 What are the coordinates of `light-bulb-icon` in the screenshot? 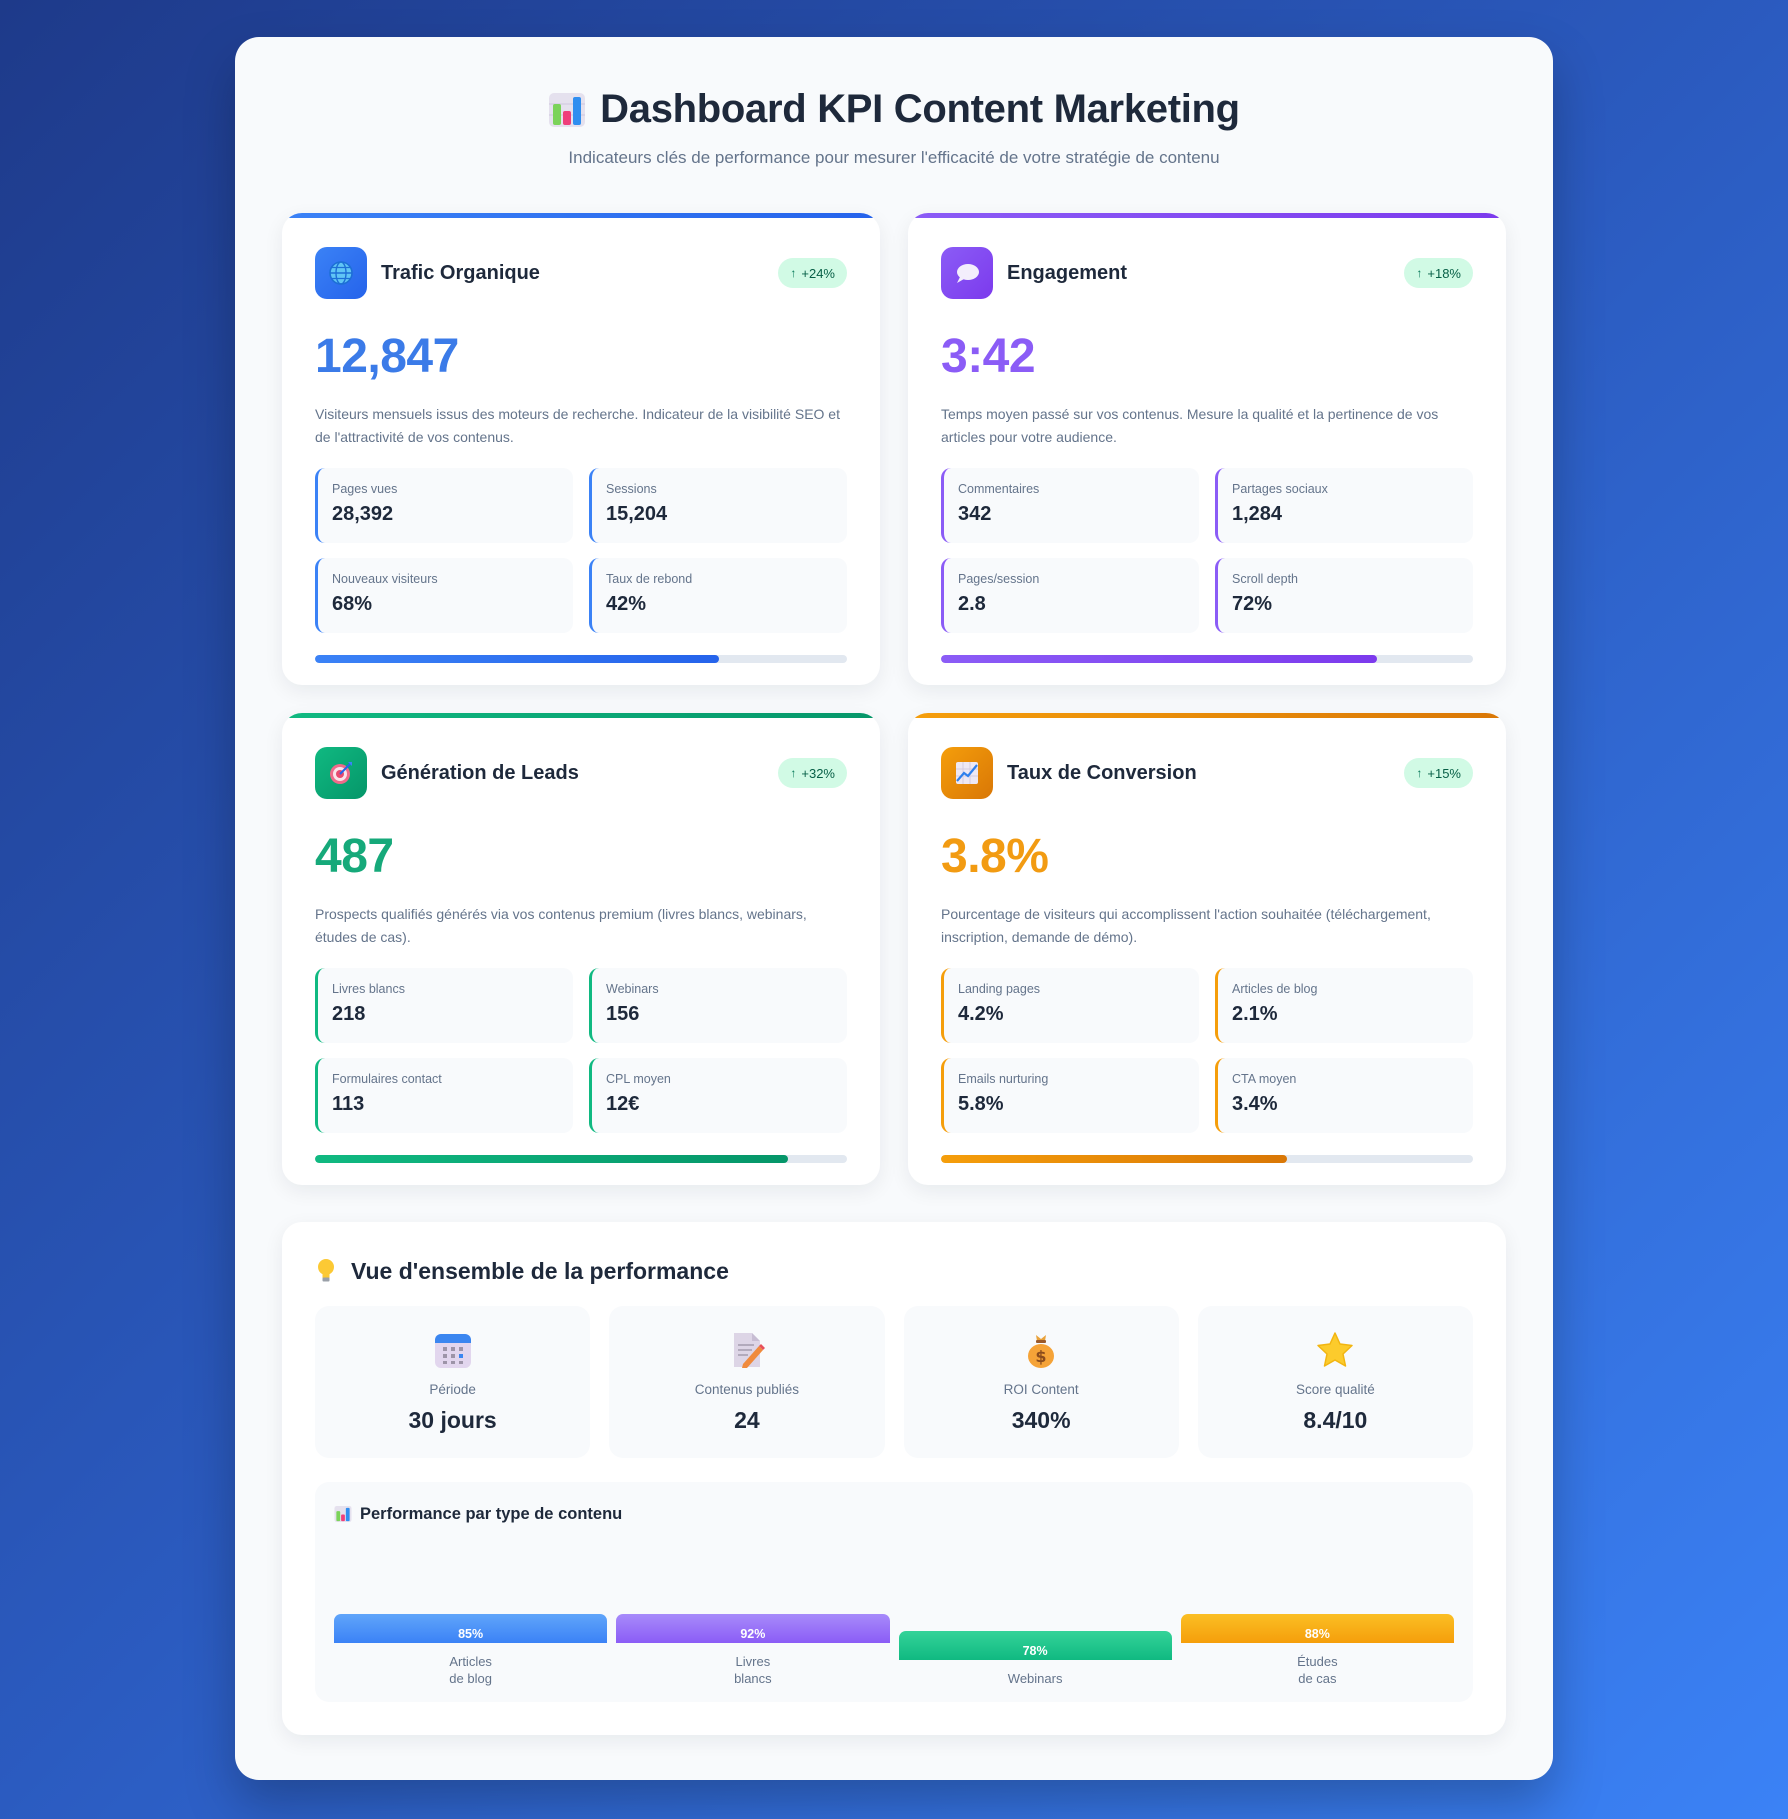 It's located at (326, 1270).